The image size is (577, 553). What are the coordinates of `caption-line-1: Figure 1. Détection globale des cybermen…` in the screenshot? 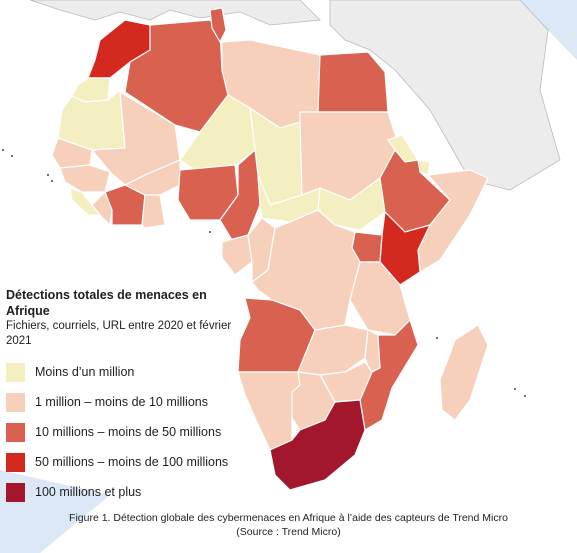 It's located at (288, 518).